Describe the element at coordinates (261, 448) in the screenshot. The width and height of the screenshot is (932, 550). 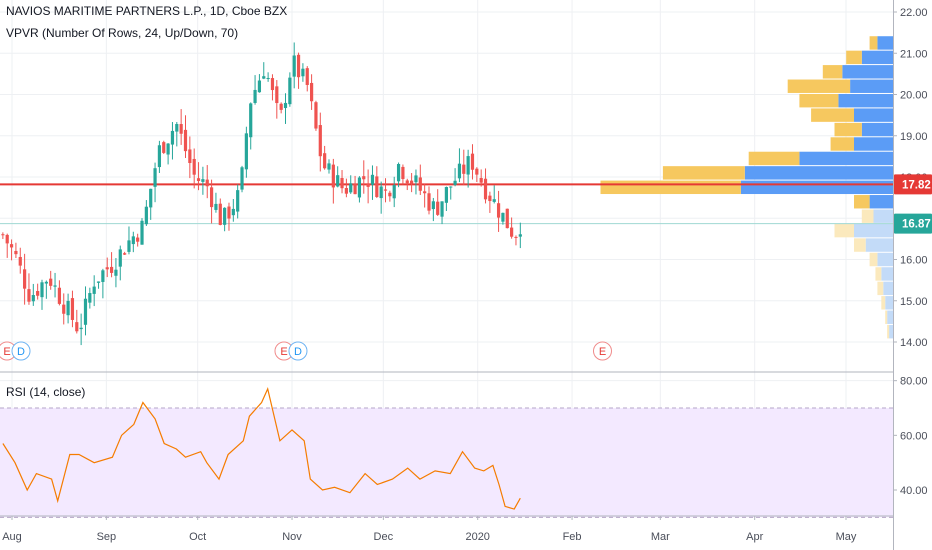
I see `rsi-indicator` at that location.